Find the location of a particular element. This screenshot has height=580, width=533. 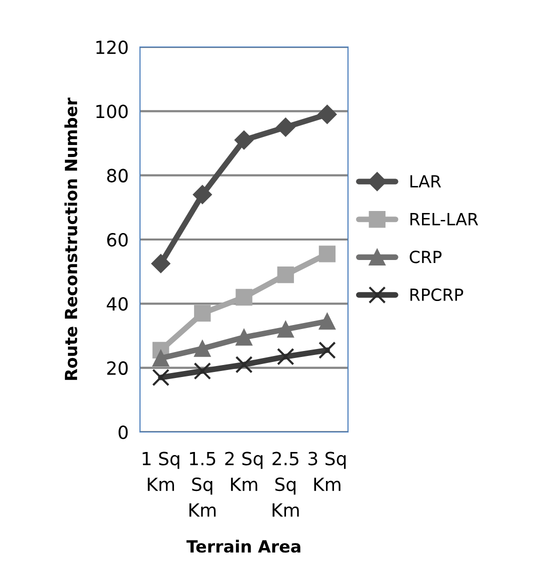

y-tick-label: 60 is located at coordinates (117, 239).